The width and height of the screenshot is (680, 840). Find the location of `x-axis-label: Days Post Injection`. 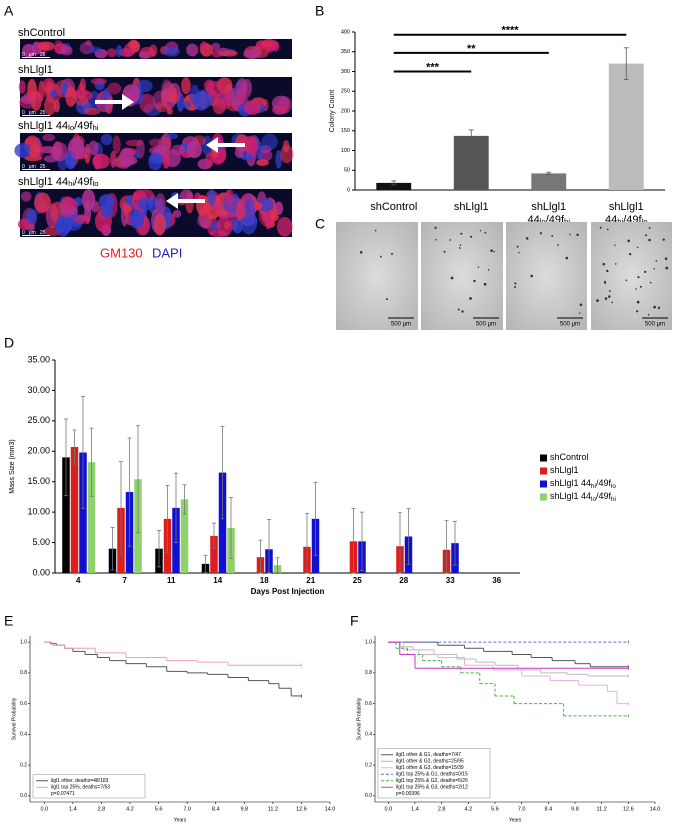

x-axis-label: Days Post Injection is located at coordinates (288, 591).